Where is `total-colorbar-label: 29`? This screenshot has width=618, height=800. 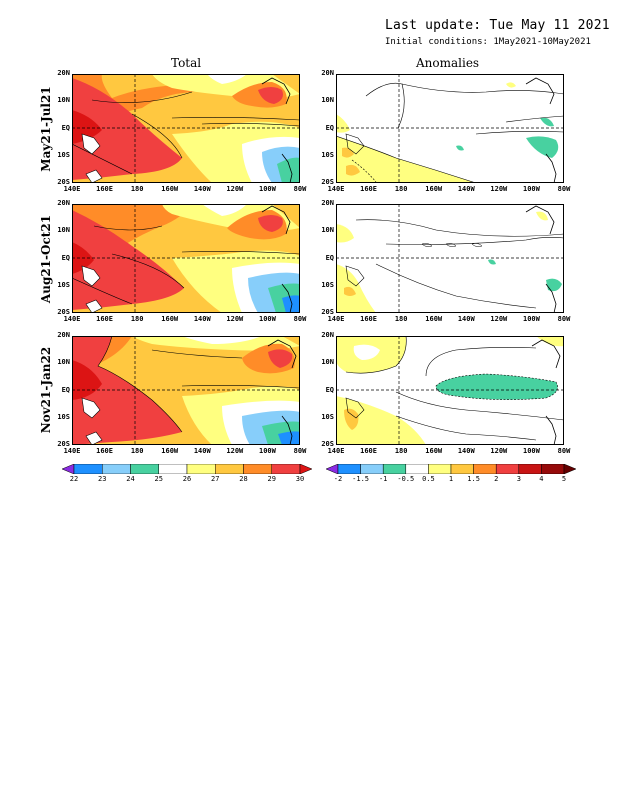 total-colorbar-label: 29 is located at coordinates (271, 479).